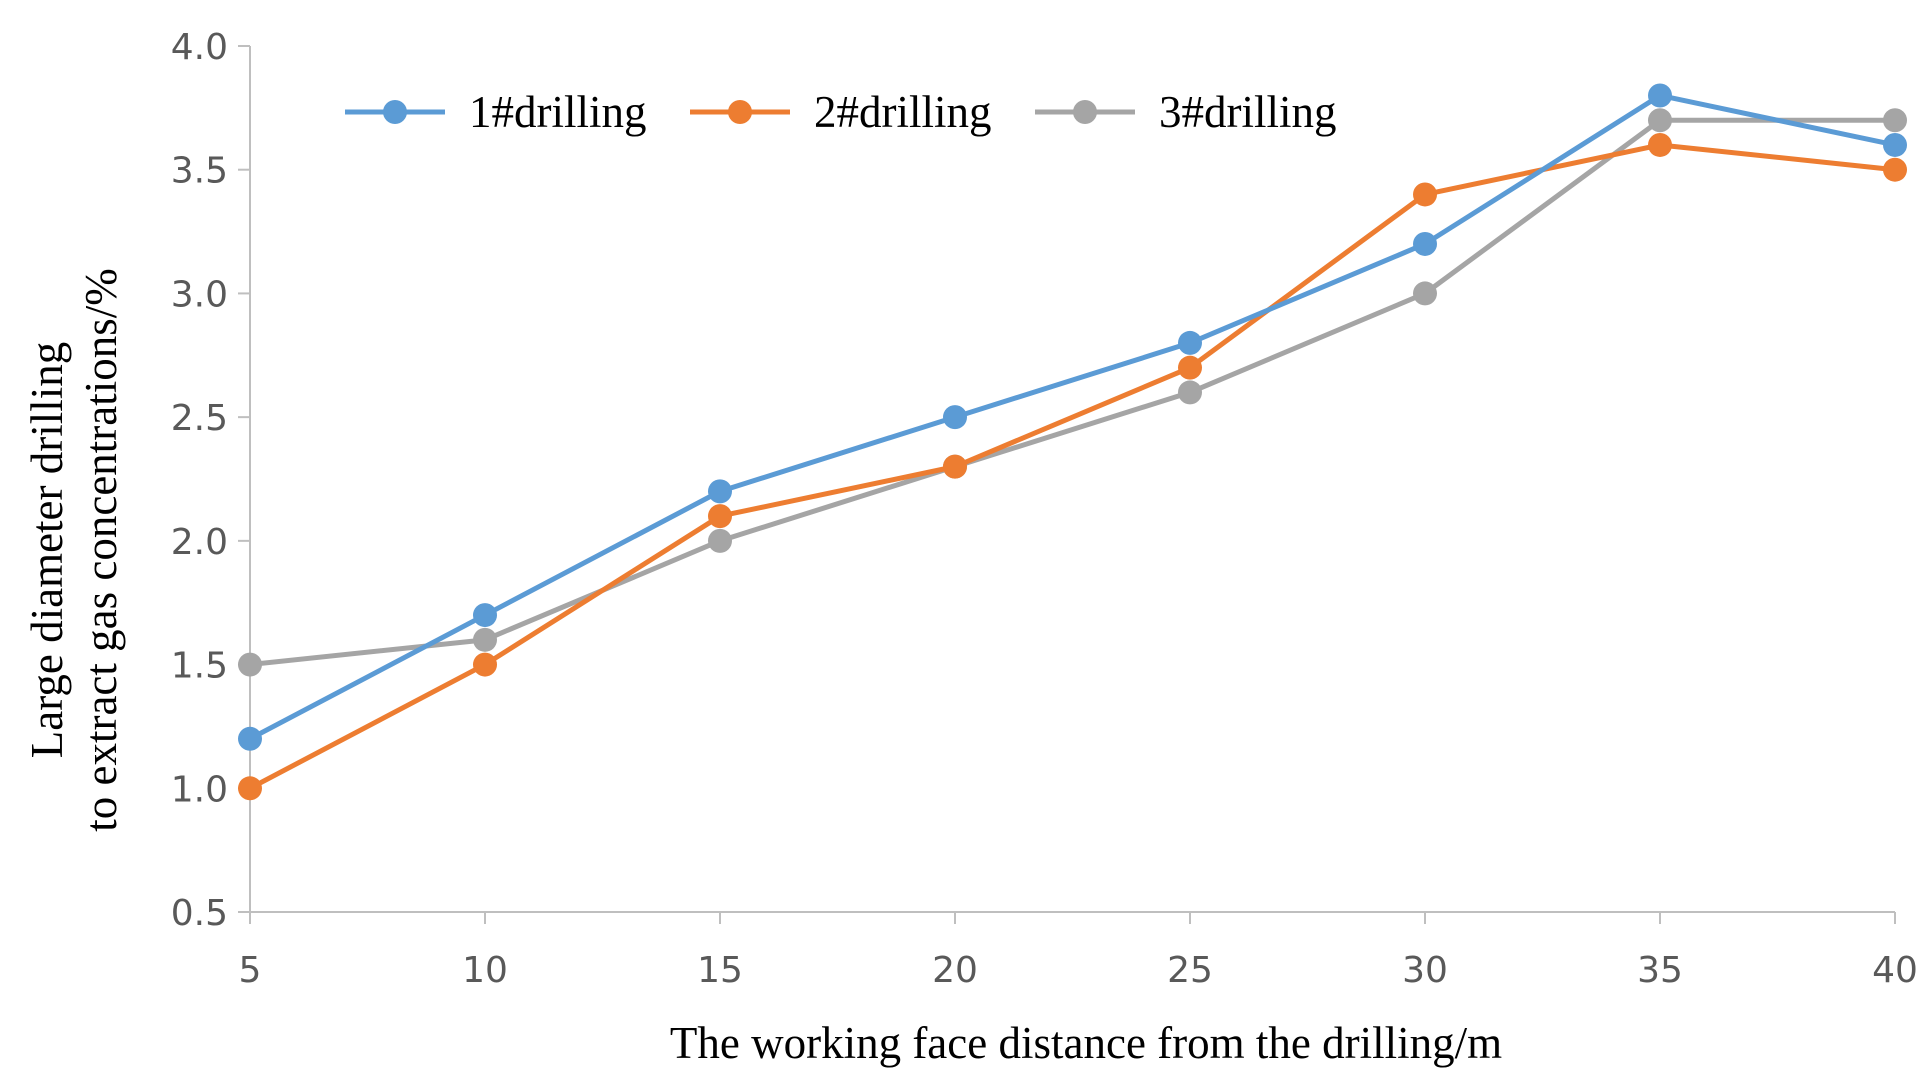 This screenshot has width=1930, height=1084. I want to click on legend-label: 2#drilling, so click(903, 112).